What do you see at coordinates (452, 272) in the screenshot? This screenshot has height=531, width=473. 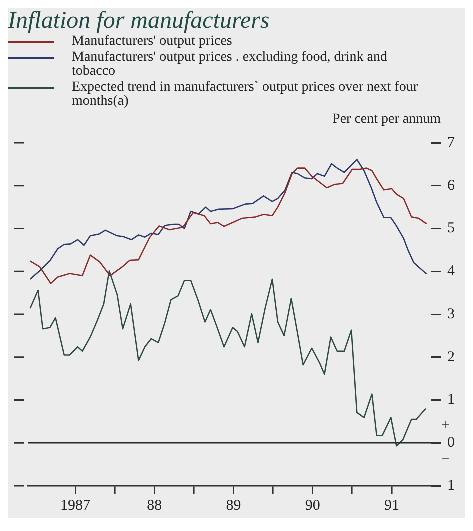 I see `y-tick-label: 4` at bounding box center [452, 272].